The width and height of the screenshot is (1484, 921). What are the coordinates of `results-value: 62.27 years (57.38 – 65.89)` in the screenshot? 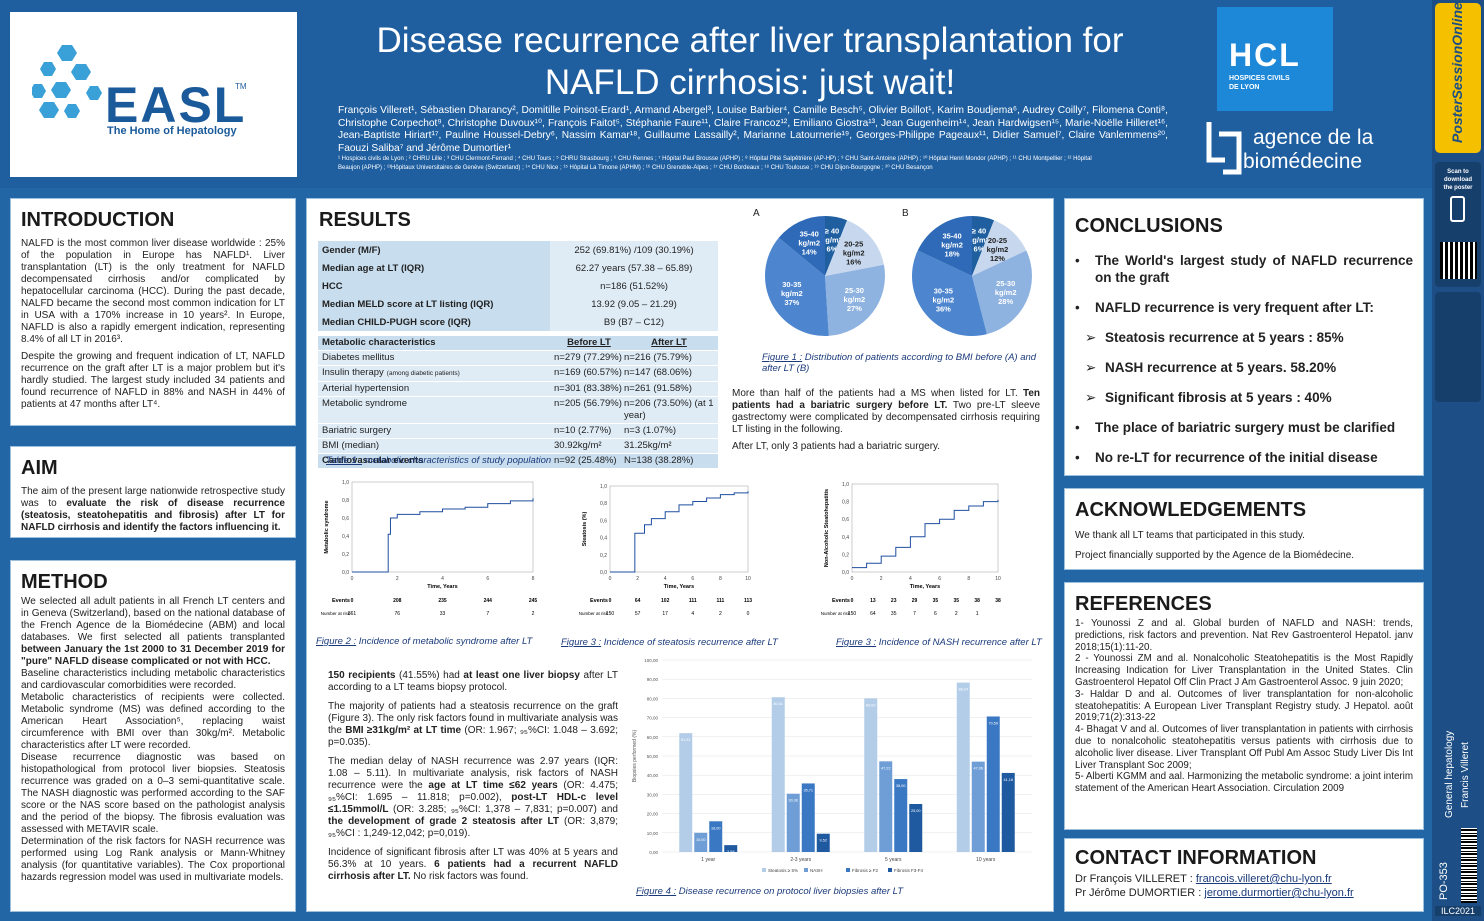 It's located at (634, 268).